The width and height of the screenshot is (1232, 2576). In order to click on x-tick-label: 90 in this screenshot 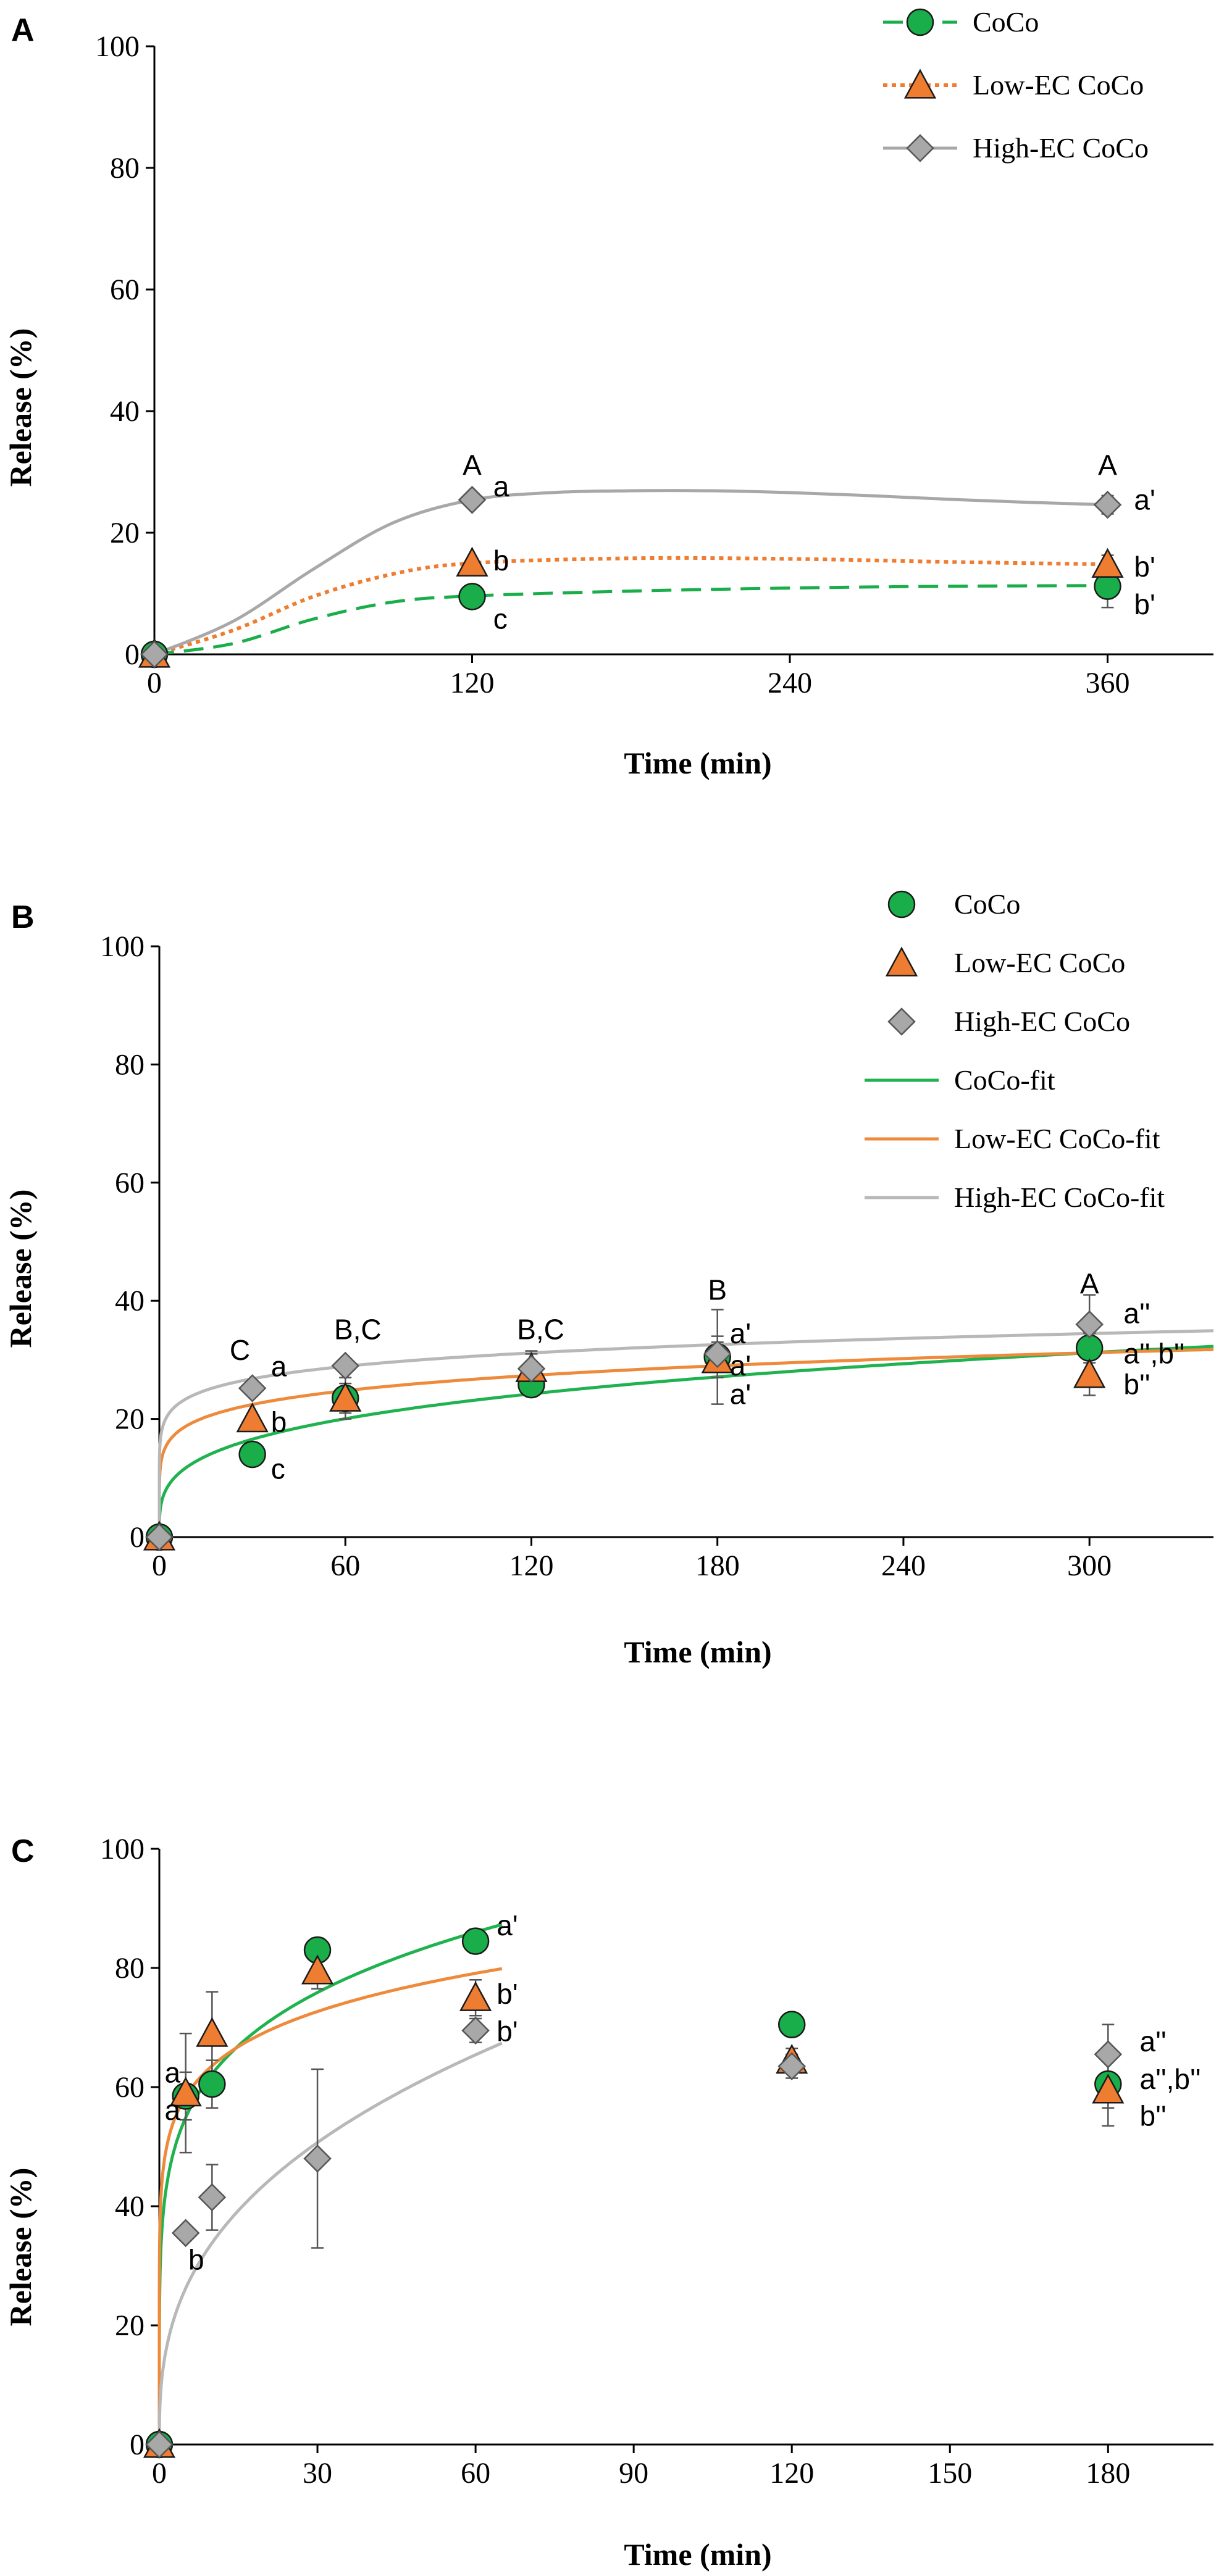, I will do `click(634, 2473)`.